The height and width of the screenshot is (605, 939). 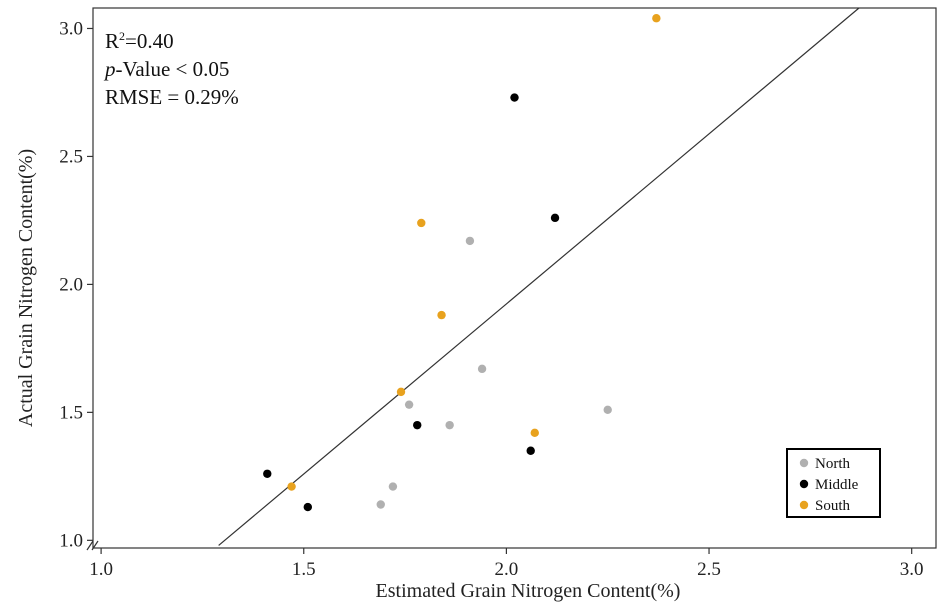 I want to click on r2-text: R2=0.40, so click(x=139, y=41).